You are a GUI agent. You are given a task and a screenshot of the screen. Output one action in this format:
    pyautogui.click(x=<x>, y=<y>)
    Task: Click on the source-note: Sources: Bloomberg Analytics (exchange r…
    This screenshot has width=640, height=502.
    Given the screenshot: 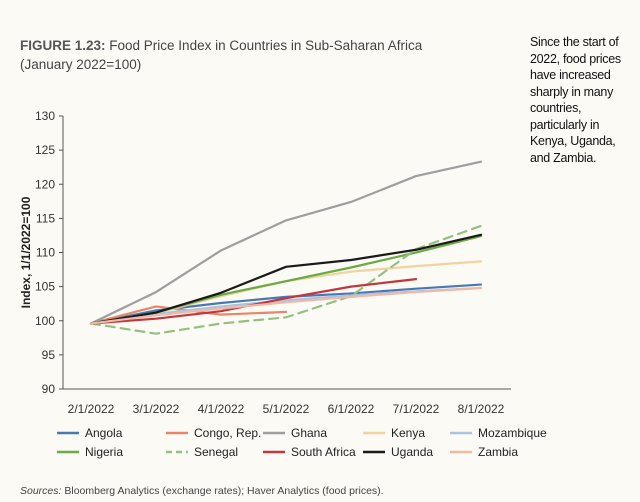 What is the action you would take?
    pyautogui.click(x=202, y=491)
    